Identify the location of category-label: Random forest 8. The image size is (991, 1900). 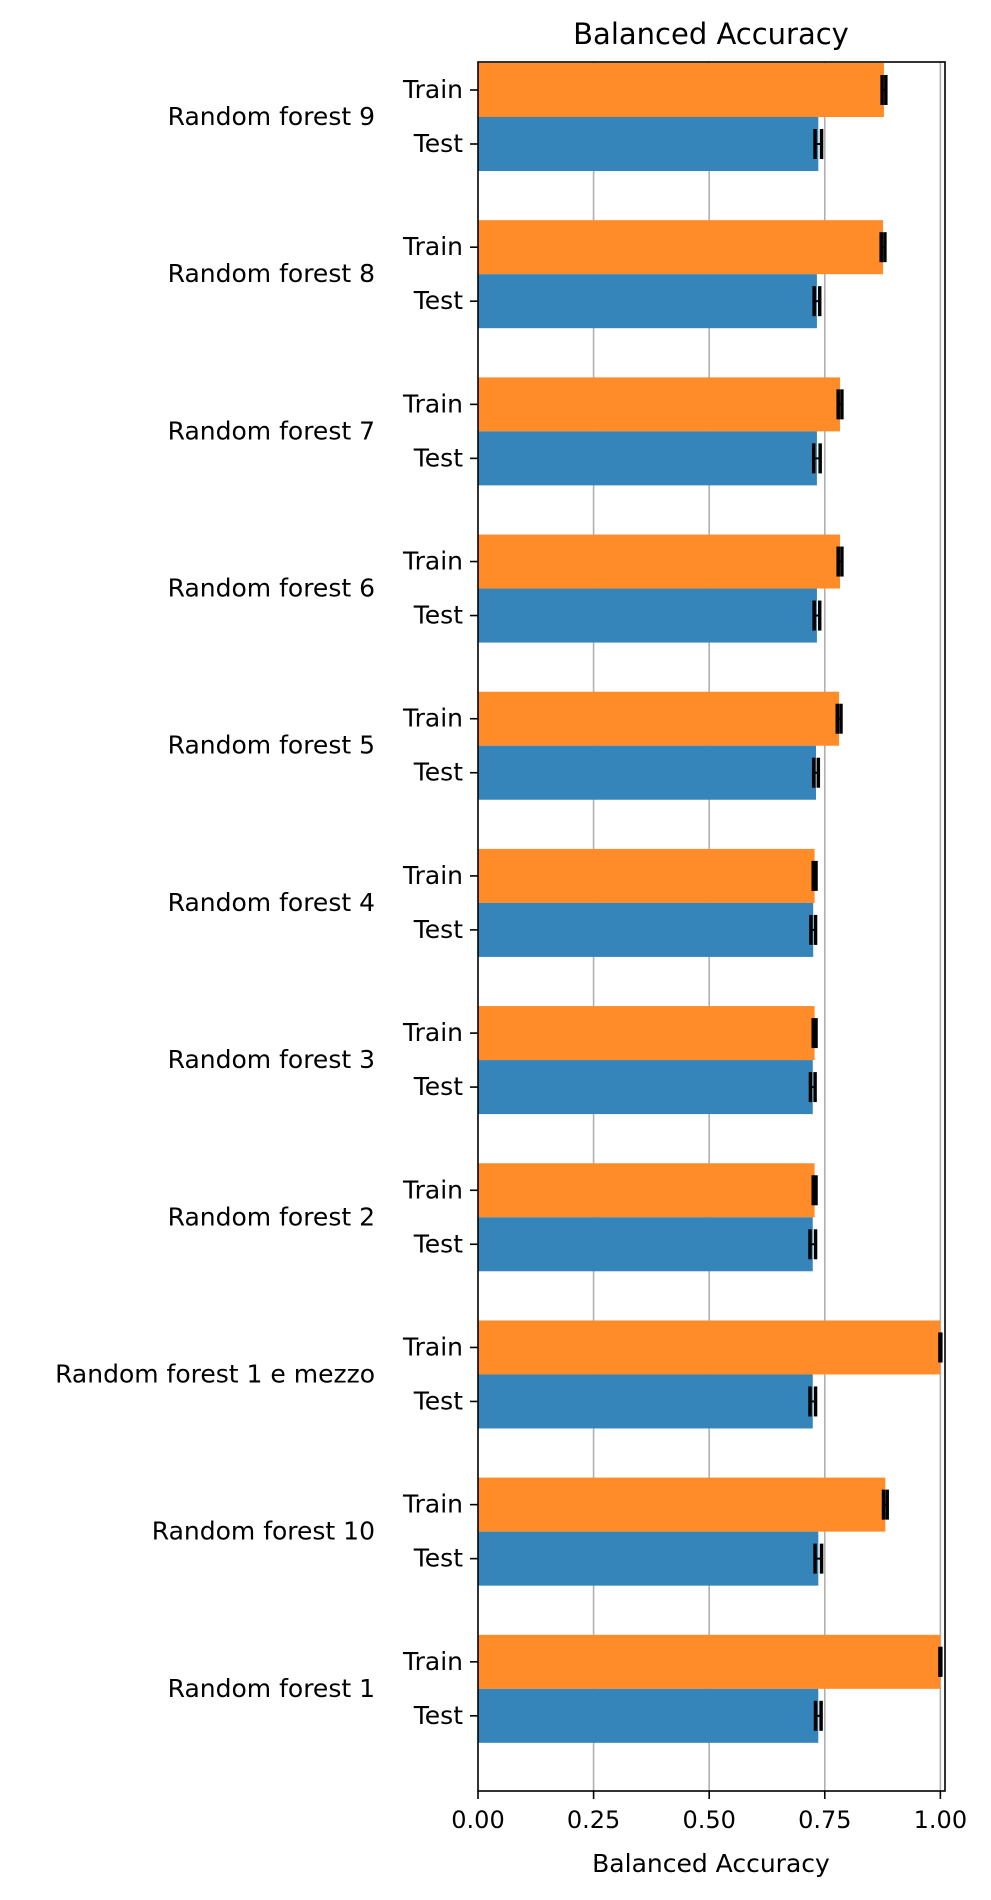
(271, 273).